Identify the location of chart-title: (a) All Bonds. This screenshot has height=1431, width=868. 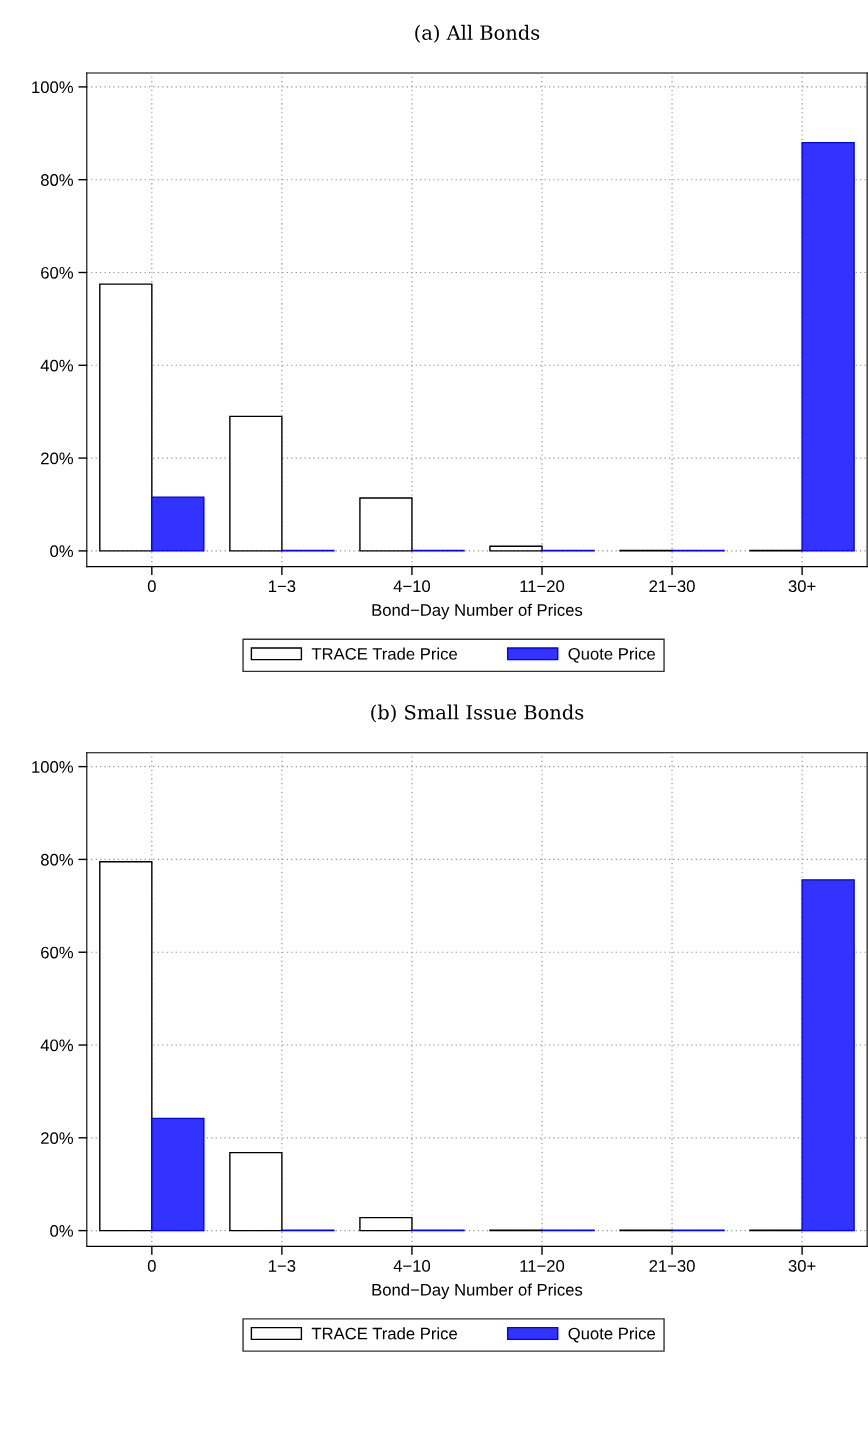
(477, 33).